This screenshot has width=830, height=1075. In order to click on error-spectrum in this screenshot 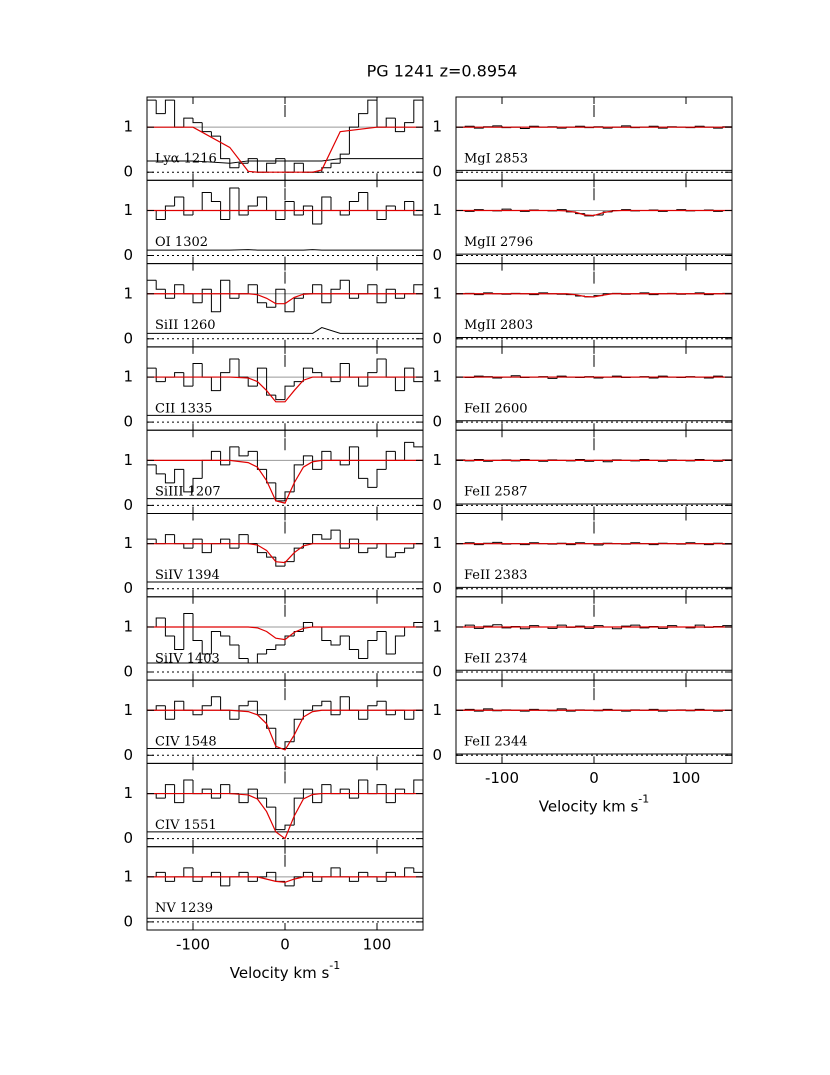, I will do `click(285, 330)`.